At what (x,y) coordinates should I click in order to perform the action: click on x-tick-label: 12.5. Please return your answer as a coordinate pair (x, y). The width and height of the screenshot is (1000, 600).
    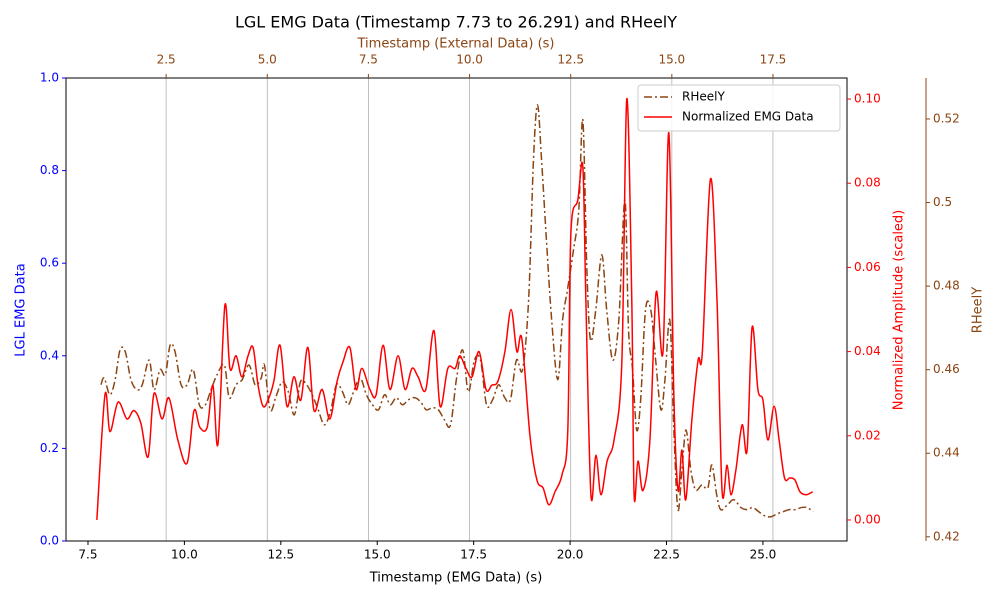
    Looking at the image, I should click on (280, 555).